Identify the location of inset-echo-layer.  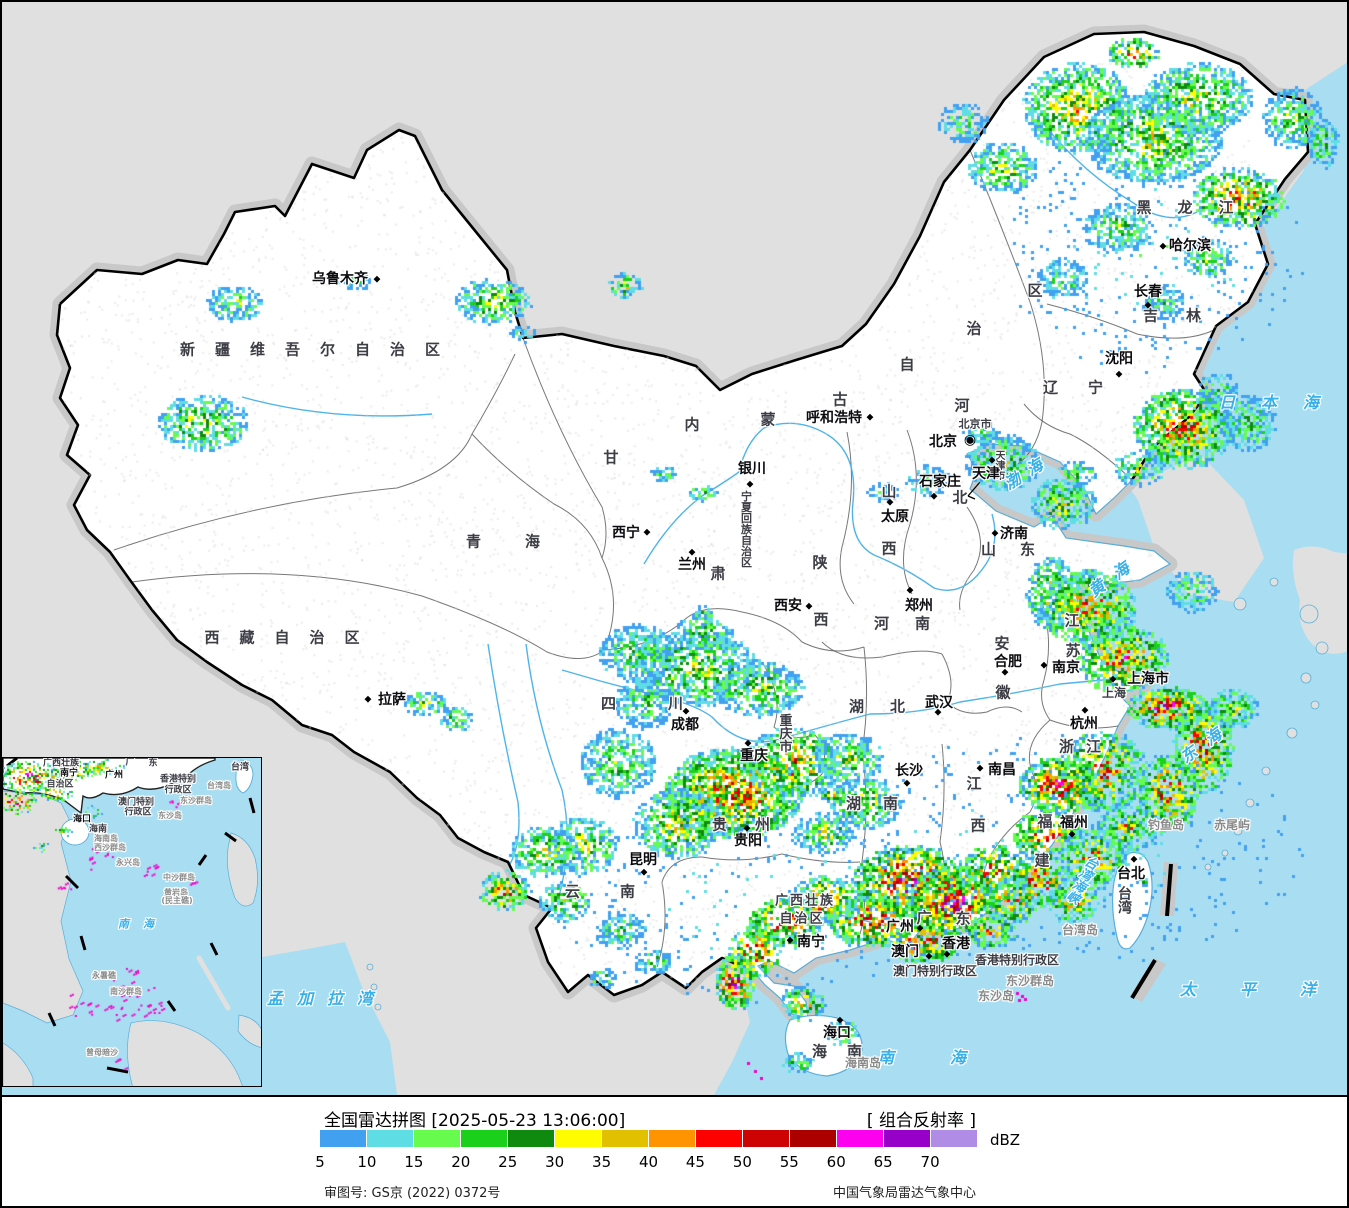
(132, 922).